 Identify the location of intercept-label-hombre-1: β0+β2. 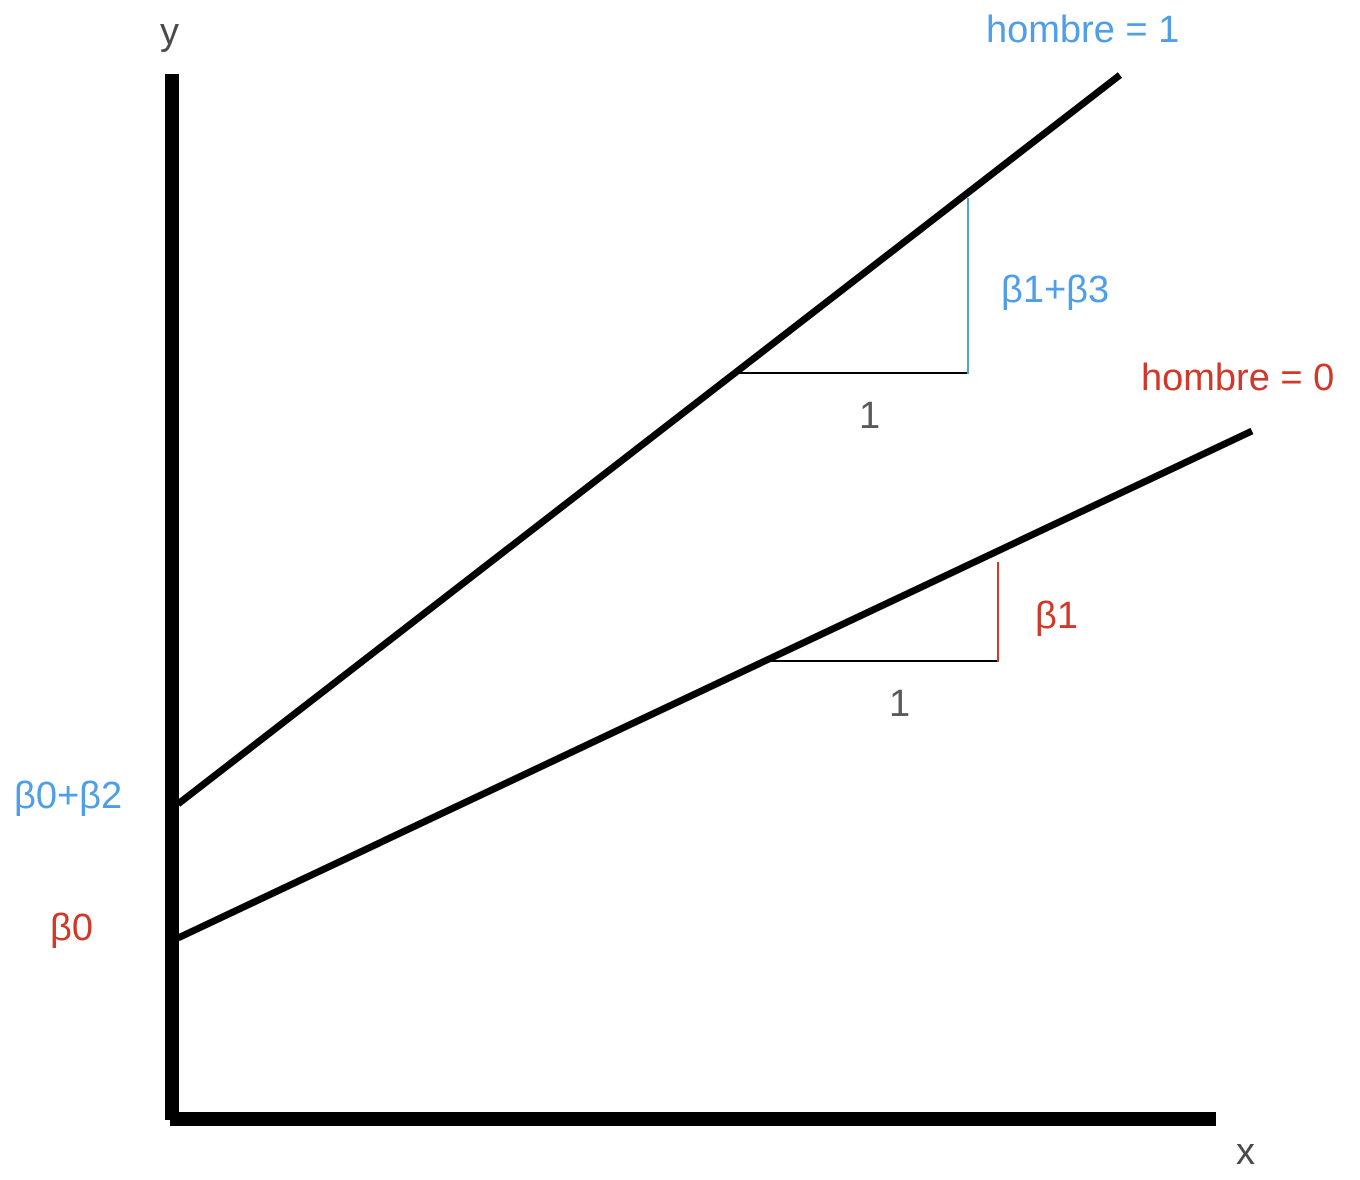
(68, 796).